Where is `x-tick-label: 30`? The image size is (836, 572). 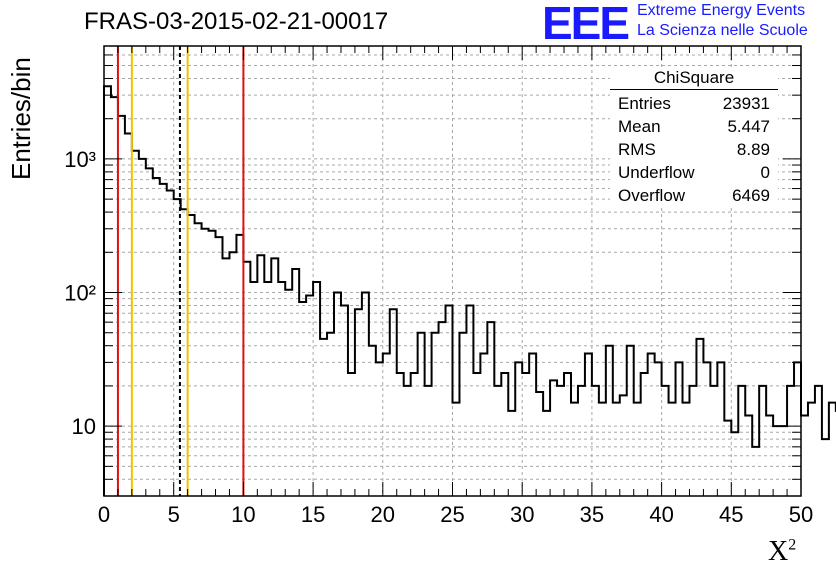 x-tick-label: 30 is located at coordinates (522, 514).